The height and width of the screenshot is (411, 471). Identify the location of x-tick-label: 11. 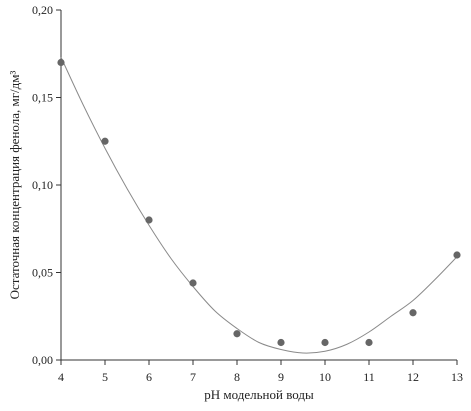
(369, 377).